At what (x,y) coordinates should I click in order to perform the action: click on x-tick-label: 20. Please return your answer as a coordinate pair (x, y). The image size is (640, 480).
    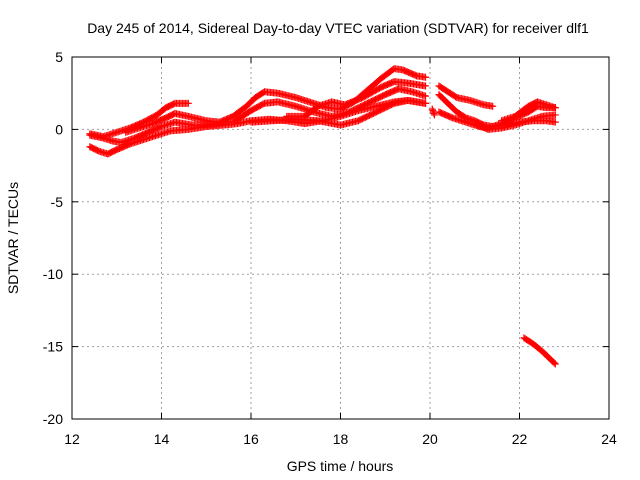
    Looking at the image, I should click on (430, 439).